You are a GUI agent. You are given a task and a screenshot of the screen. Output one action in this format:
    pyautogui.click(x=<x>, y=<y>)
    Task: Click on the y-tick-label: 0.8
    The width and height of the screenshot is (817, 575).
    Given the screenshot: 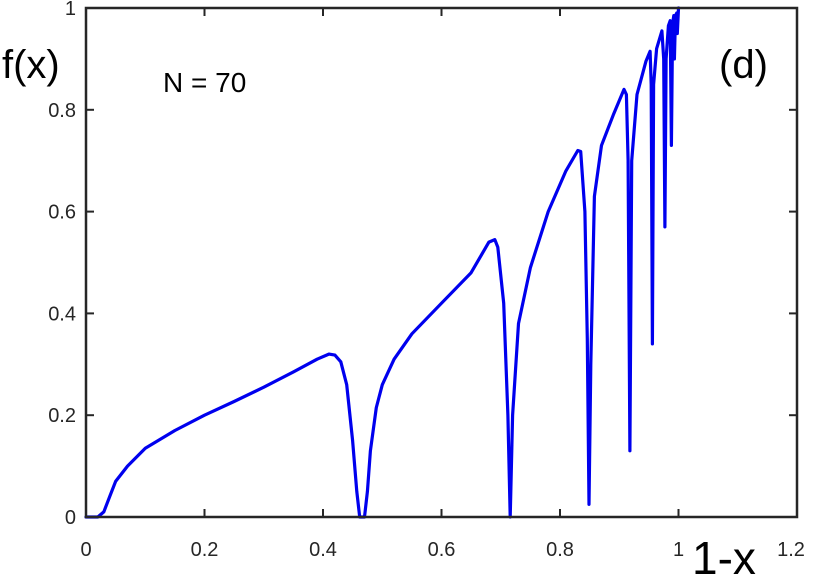 What is the action you would take?
    pyautogui.click(x=62, y=111)
    